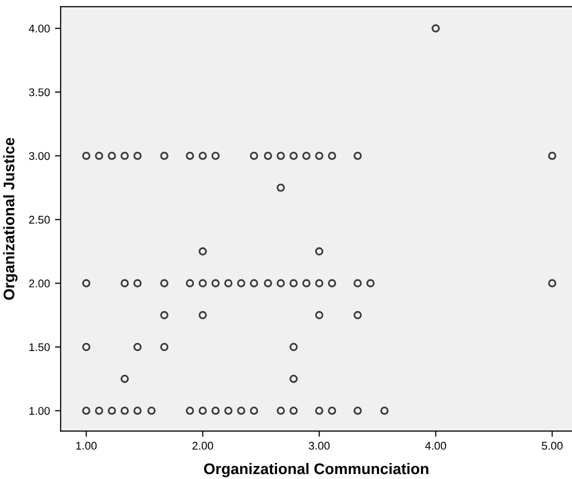 The width and height of the screenshot is (572, 479). I want to click on y-tick-label: 1.00, so click(39, 410).